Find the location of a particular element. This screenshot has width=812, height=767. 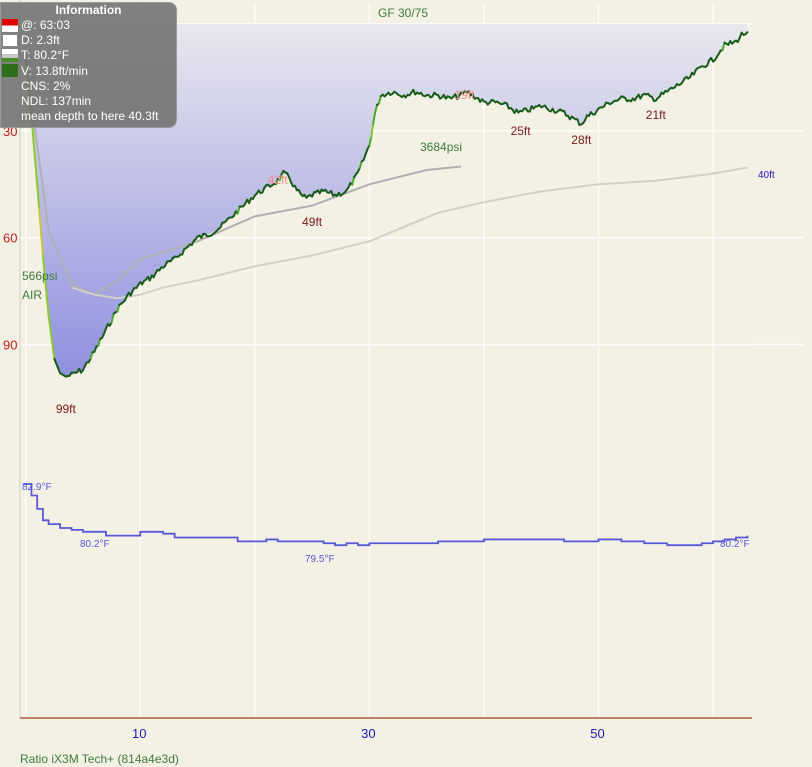

cns-indicator-icon is located at coordinates (10, 25).